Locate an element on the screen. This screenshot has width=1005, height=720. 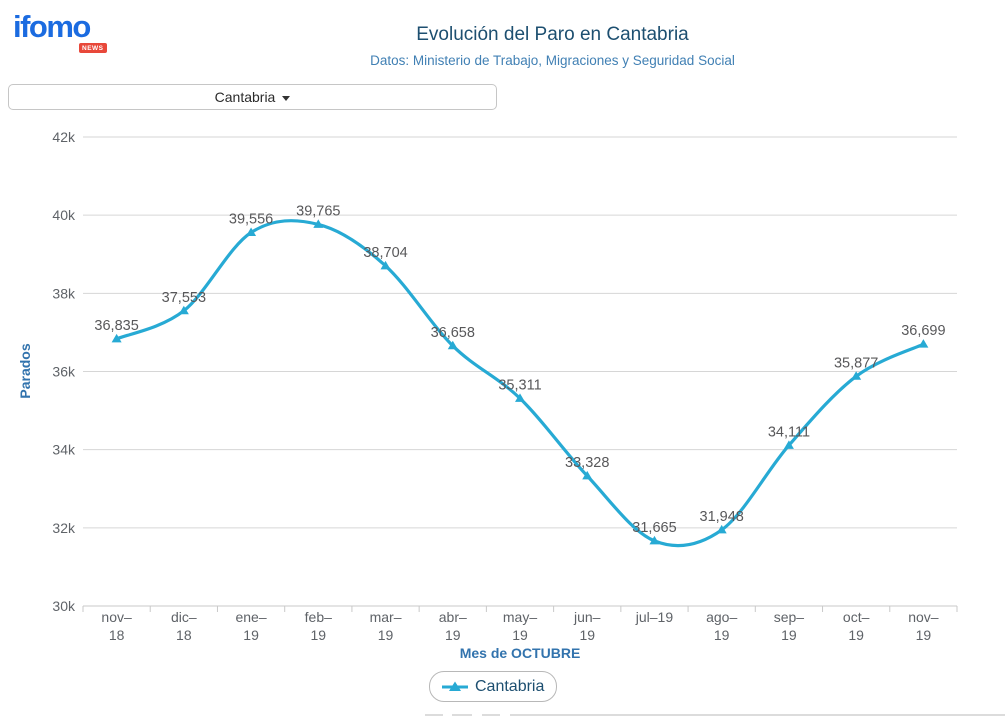
region-dropdown: Cantabria is located at coordinates (252, 97).